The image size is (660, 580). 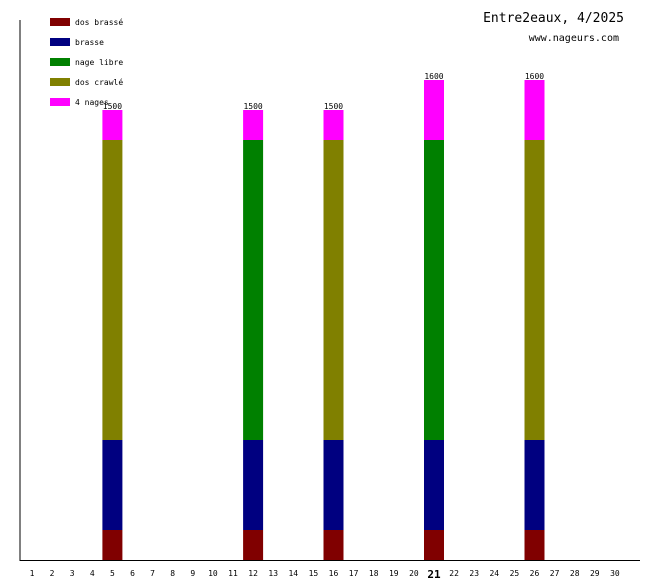 What do you see at coordinates (273, 573) in the screenshot?
I see `x-tick-label-13: 13` at bounding box center [273, 573].